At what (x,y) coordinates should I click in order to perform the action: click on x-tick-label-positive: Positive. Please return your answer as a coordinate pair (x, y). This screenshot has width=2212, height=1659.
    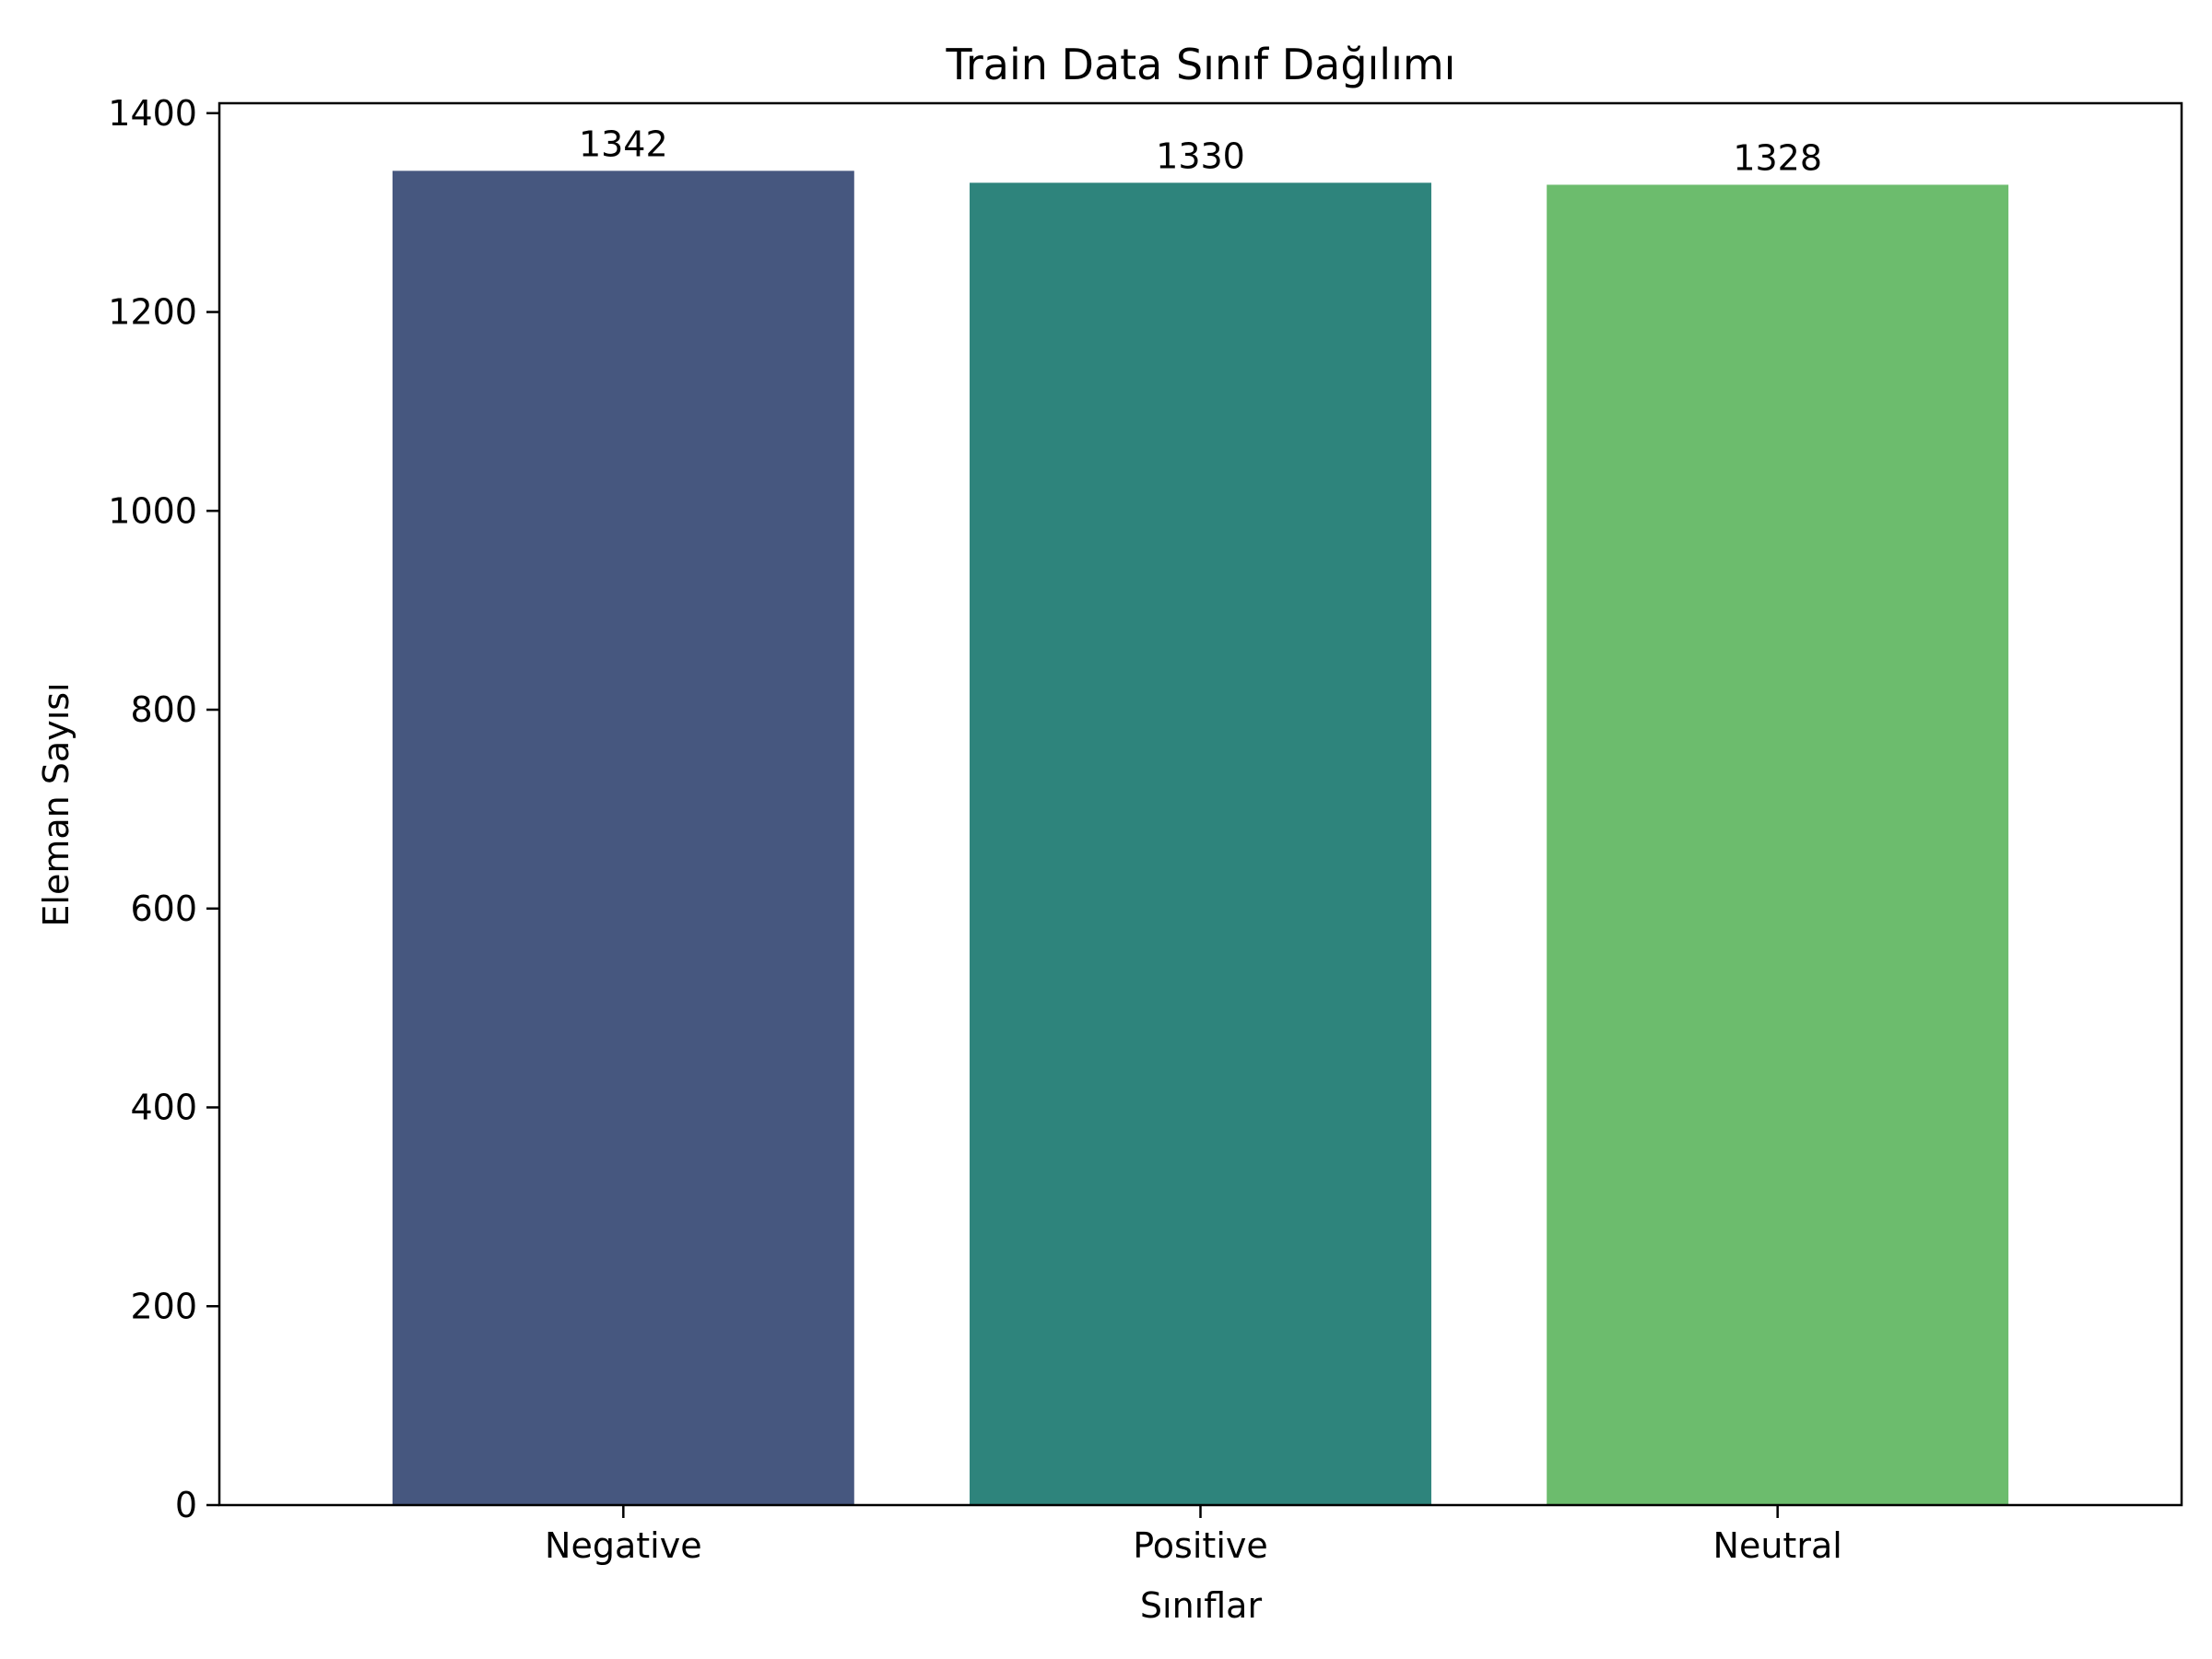
    Looking at the image, I should click on (1200, 1545).